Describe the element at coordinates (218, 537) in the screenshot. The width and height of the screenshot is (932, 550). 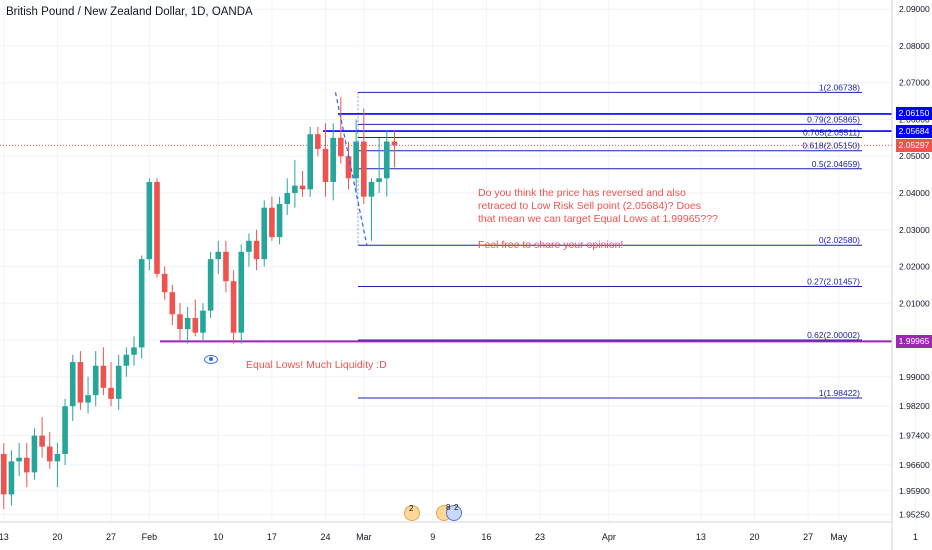
I see `x-tick-label: 10` at that location.